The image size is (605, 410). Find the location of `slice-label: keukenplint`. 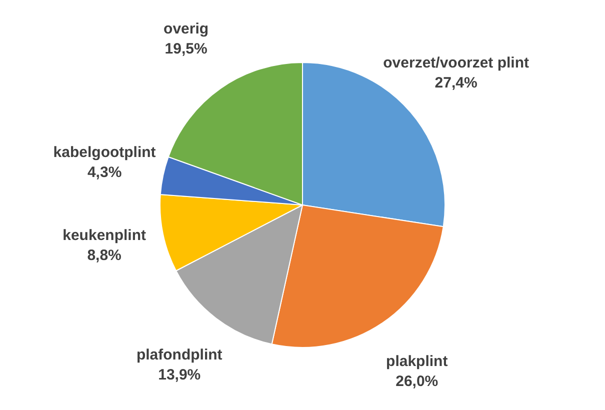

slice-label: keukenplint is located at coordinates (104, 235).